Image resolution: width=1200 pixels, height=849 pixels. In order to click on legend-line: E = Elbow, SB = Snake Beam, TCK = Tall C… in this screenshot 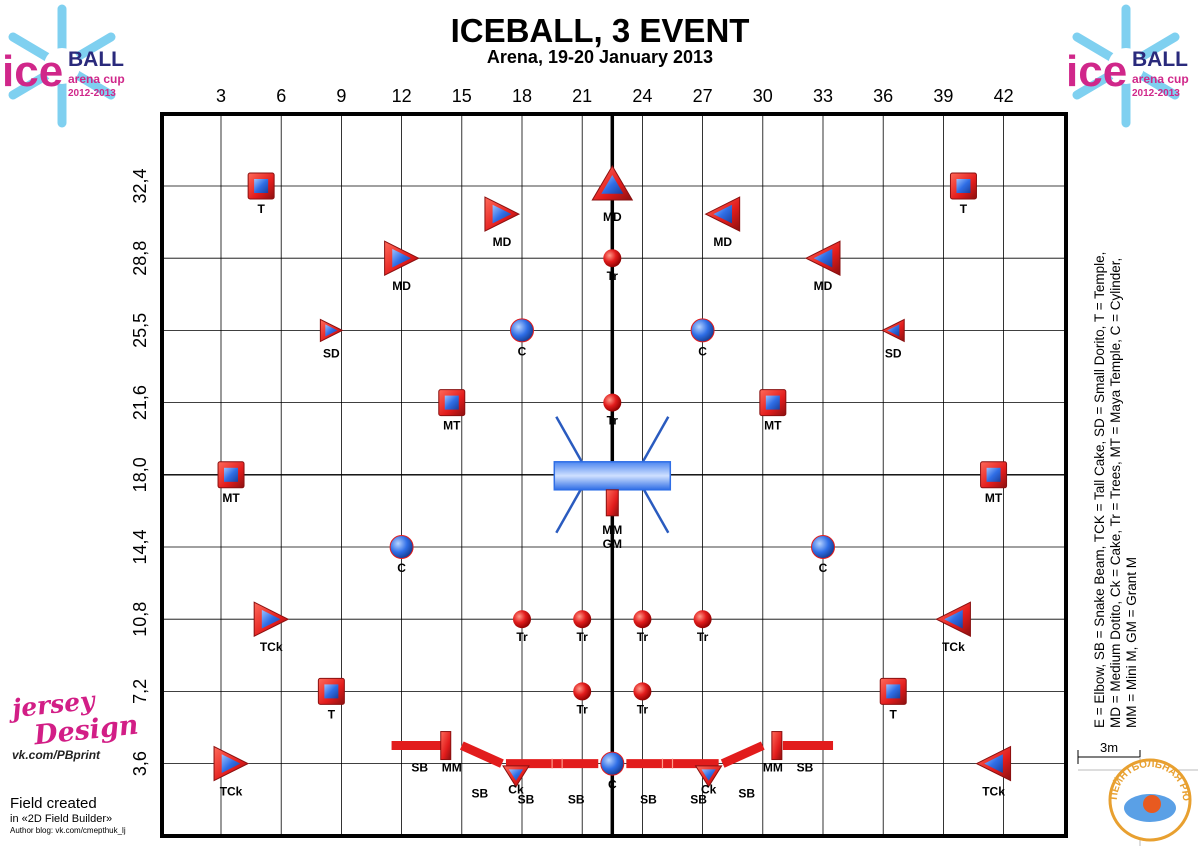, I will do `click(1099, 489)`.